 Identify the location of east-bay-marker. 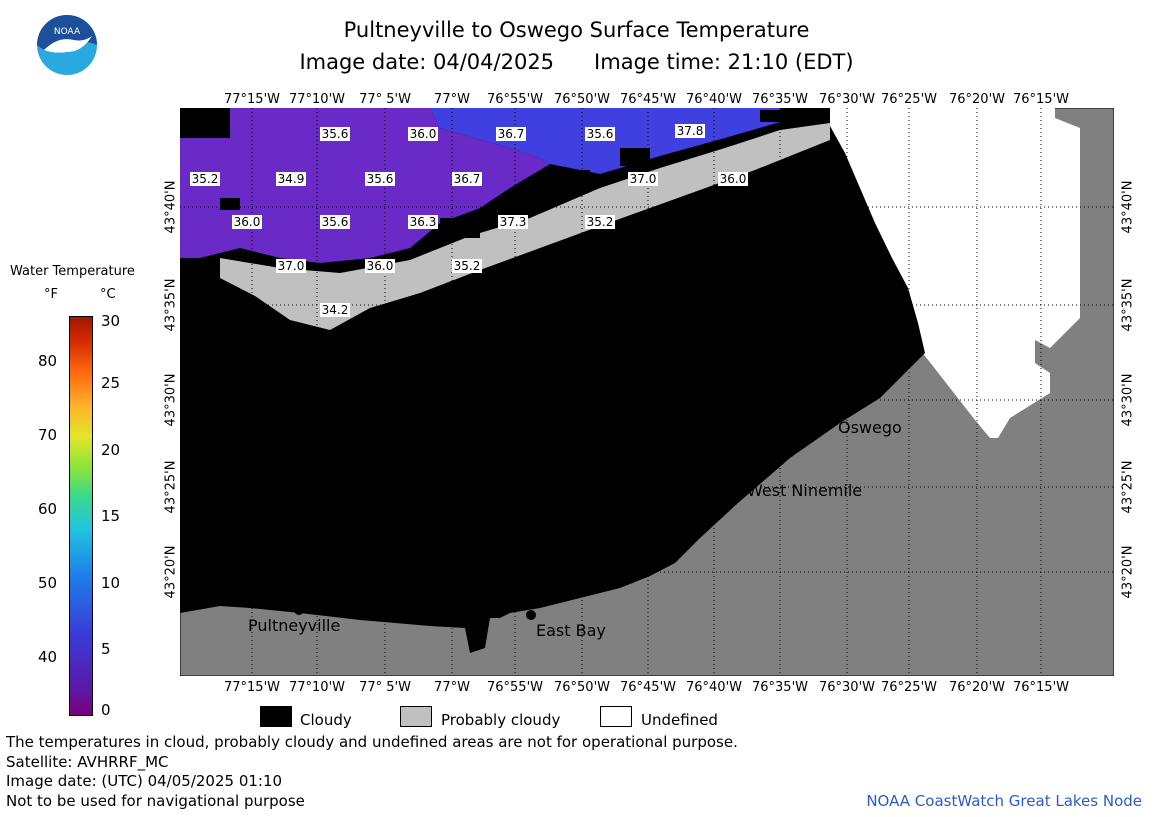
(531, 615).